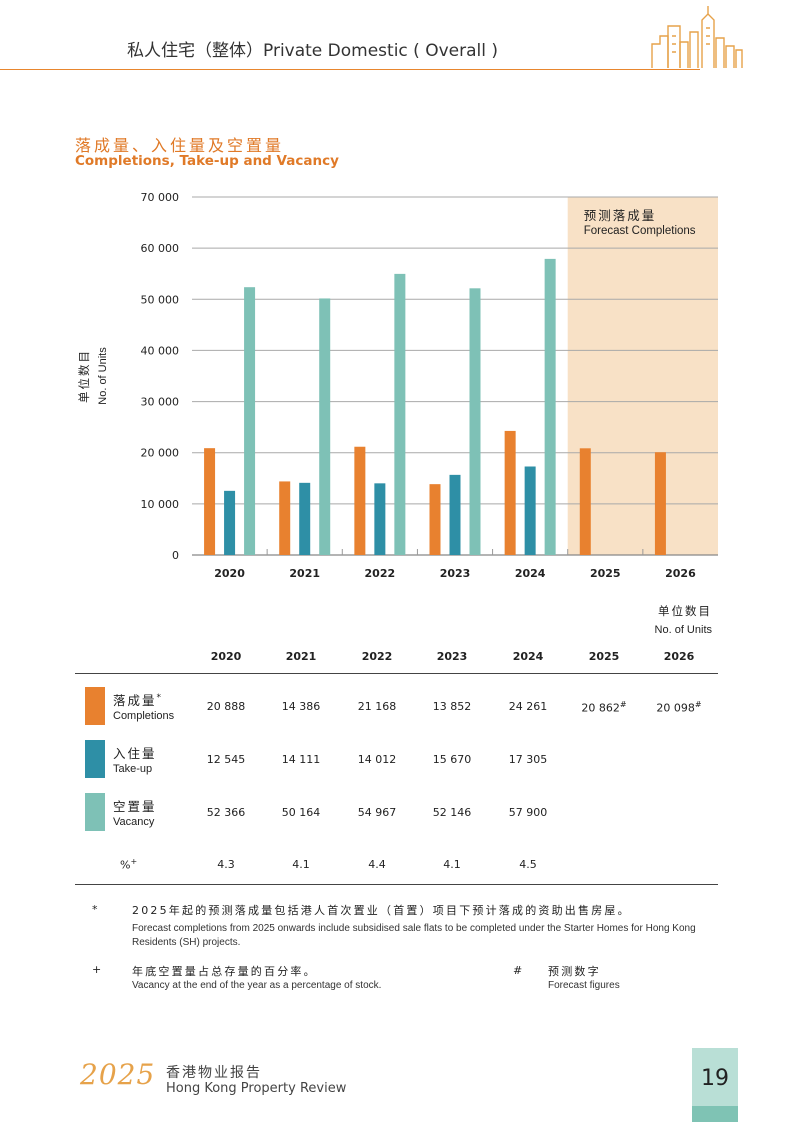  I want to click on y-tick-label: 30 000, so click(160, 402).